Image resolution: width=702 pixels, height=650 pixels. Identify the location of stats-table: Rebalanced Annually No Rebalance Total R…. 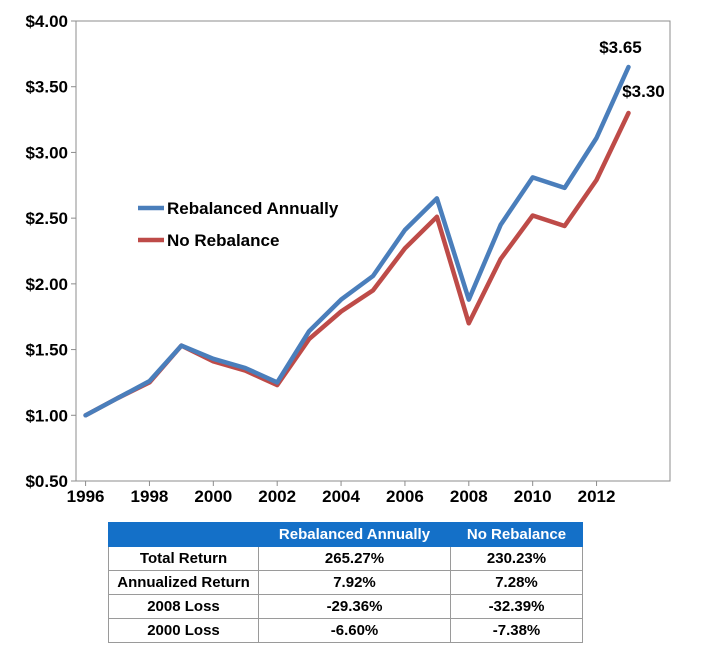
(345, 582).